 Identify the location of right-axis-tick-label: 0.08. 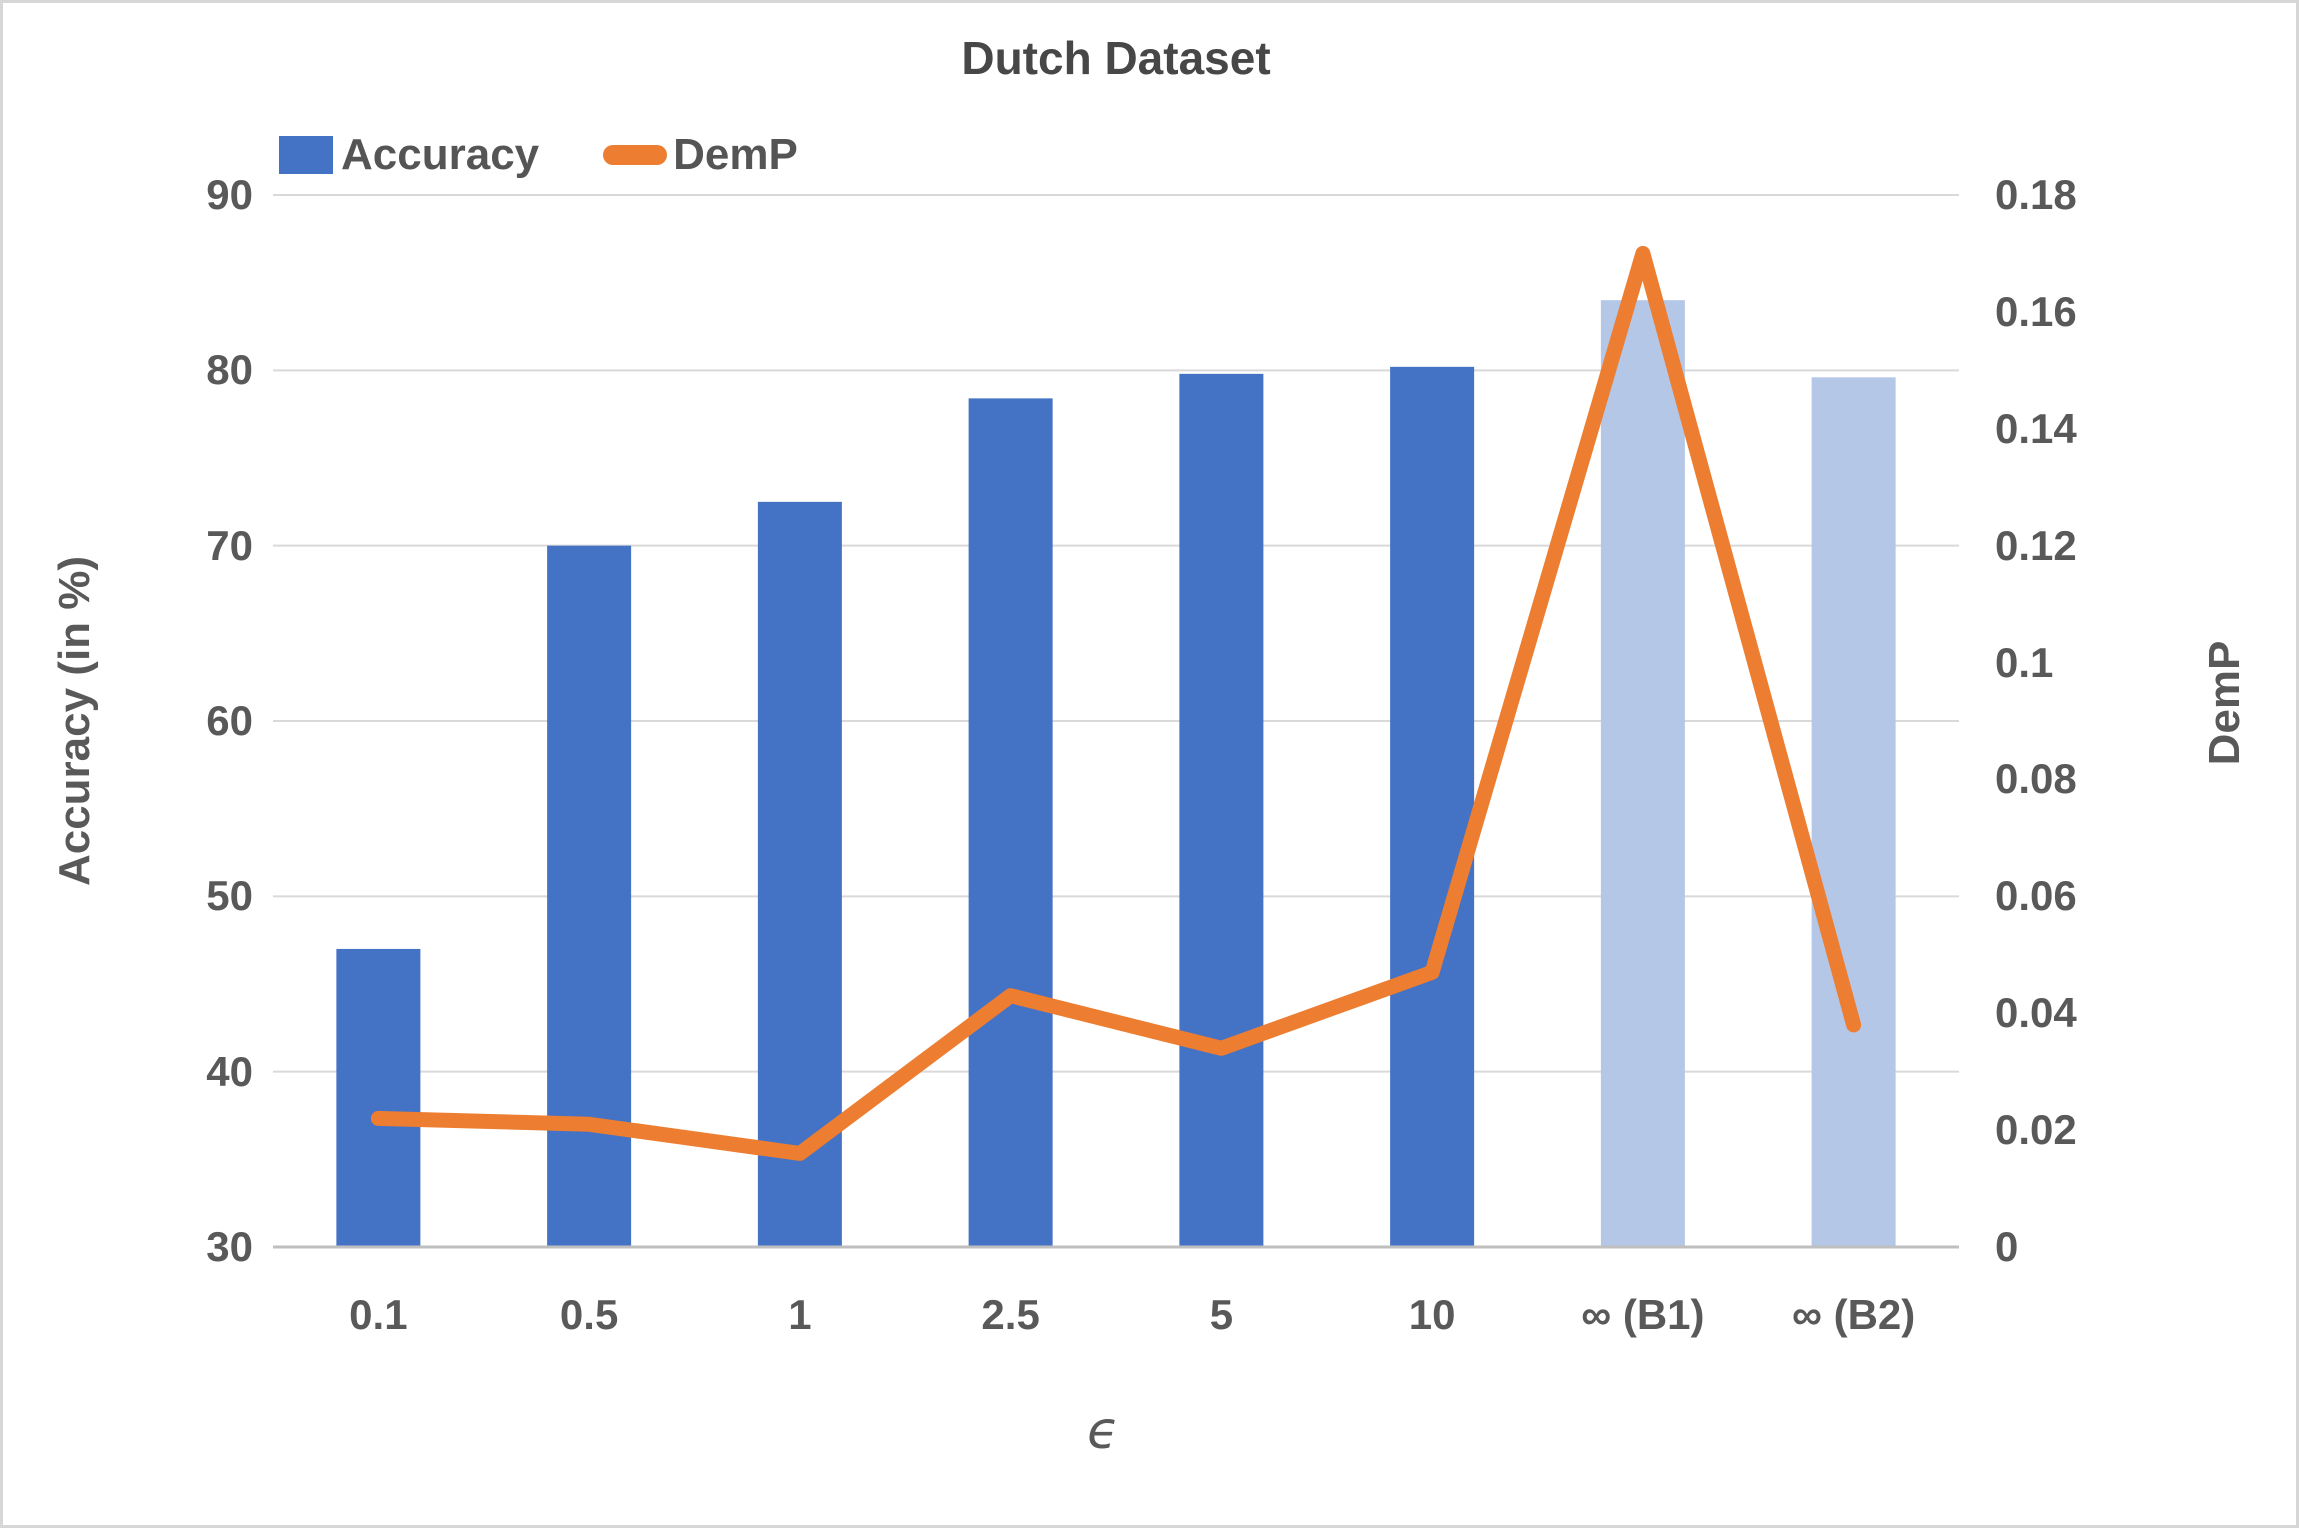
(2036, 779).